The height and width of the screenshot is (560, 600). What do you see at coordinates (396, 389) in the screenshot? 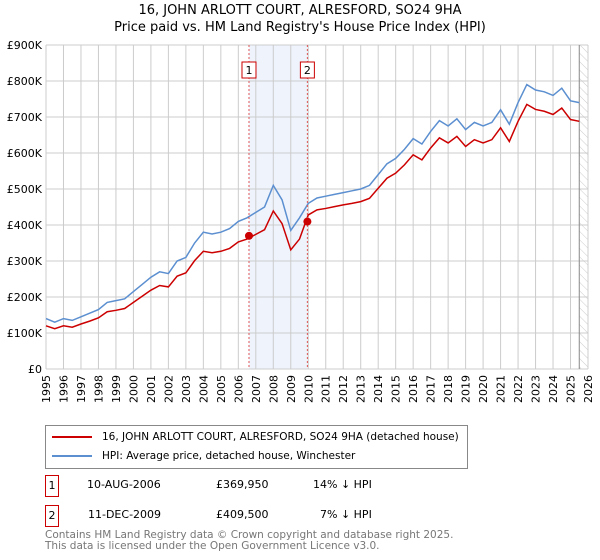
I see `x-tick-label: 2015` at bounding box center [396, 389].